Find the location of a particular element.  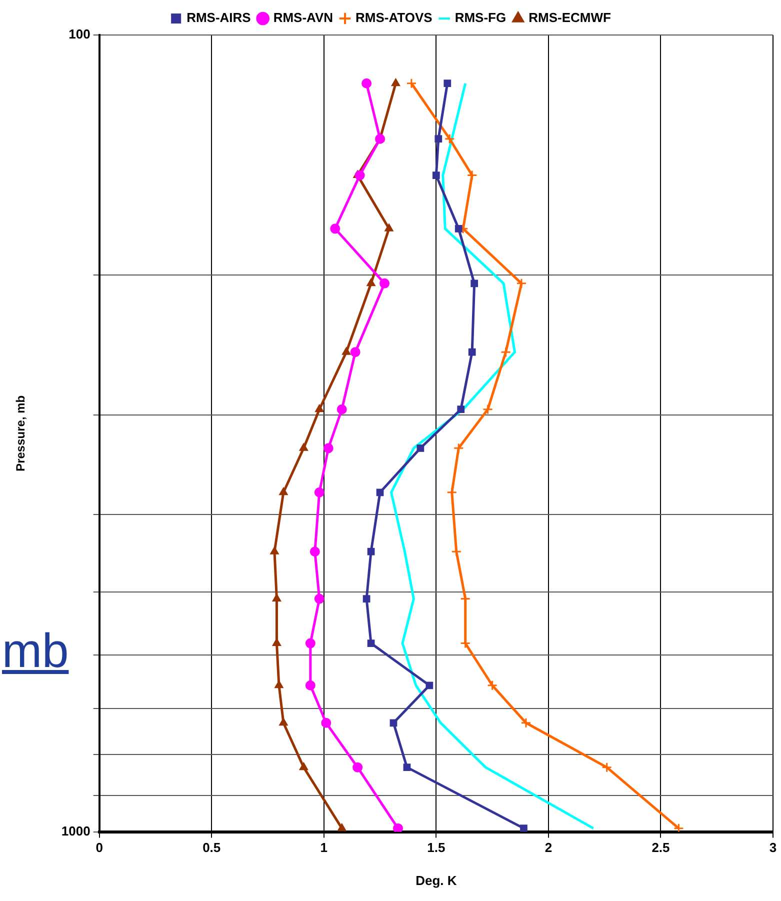

legend-label: RMS-ATOVS is located at coordinates (394, 18).